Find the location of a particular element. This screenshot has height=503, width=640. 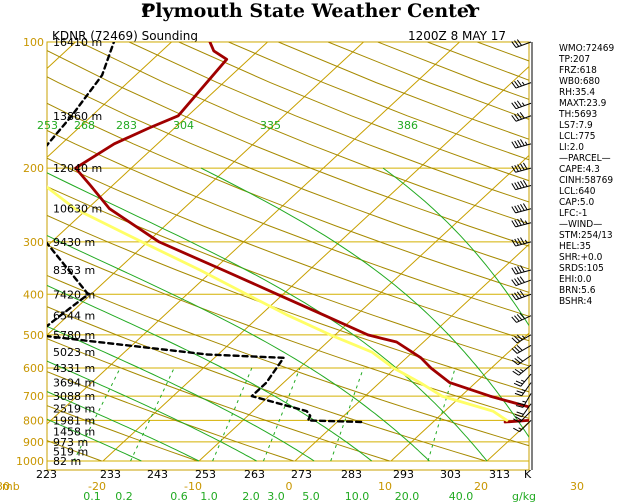

temp-axis-prefix: mb is located at coordinates (11, 486).